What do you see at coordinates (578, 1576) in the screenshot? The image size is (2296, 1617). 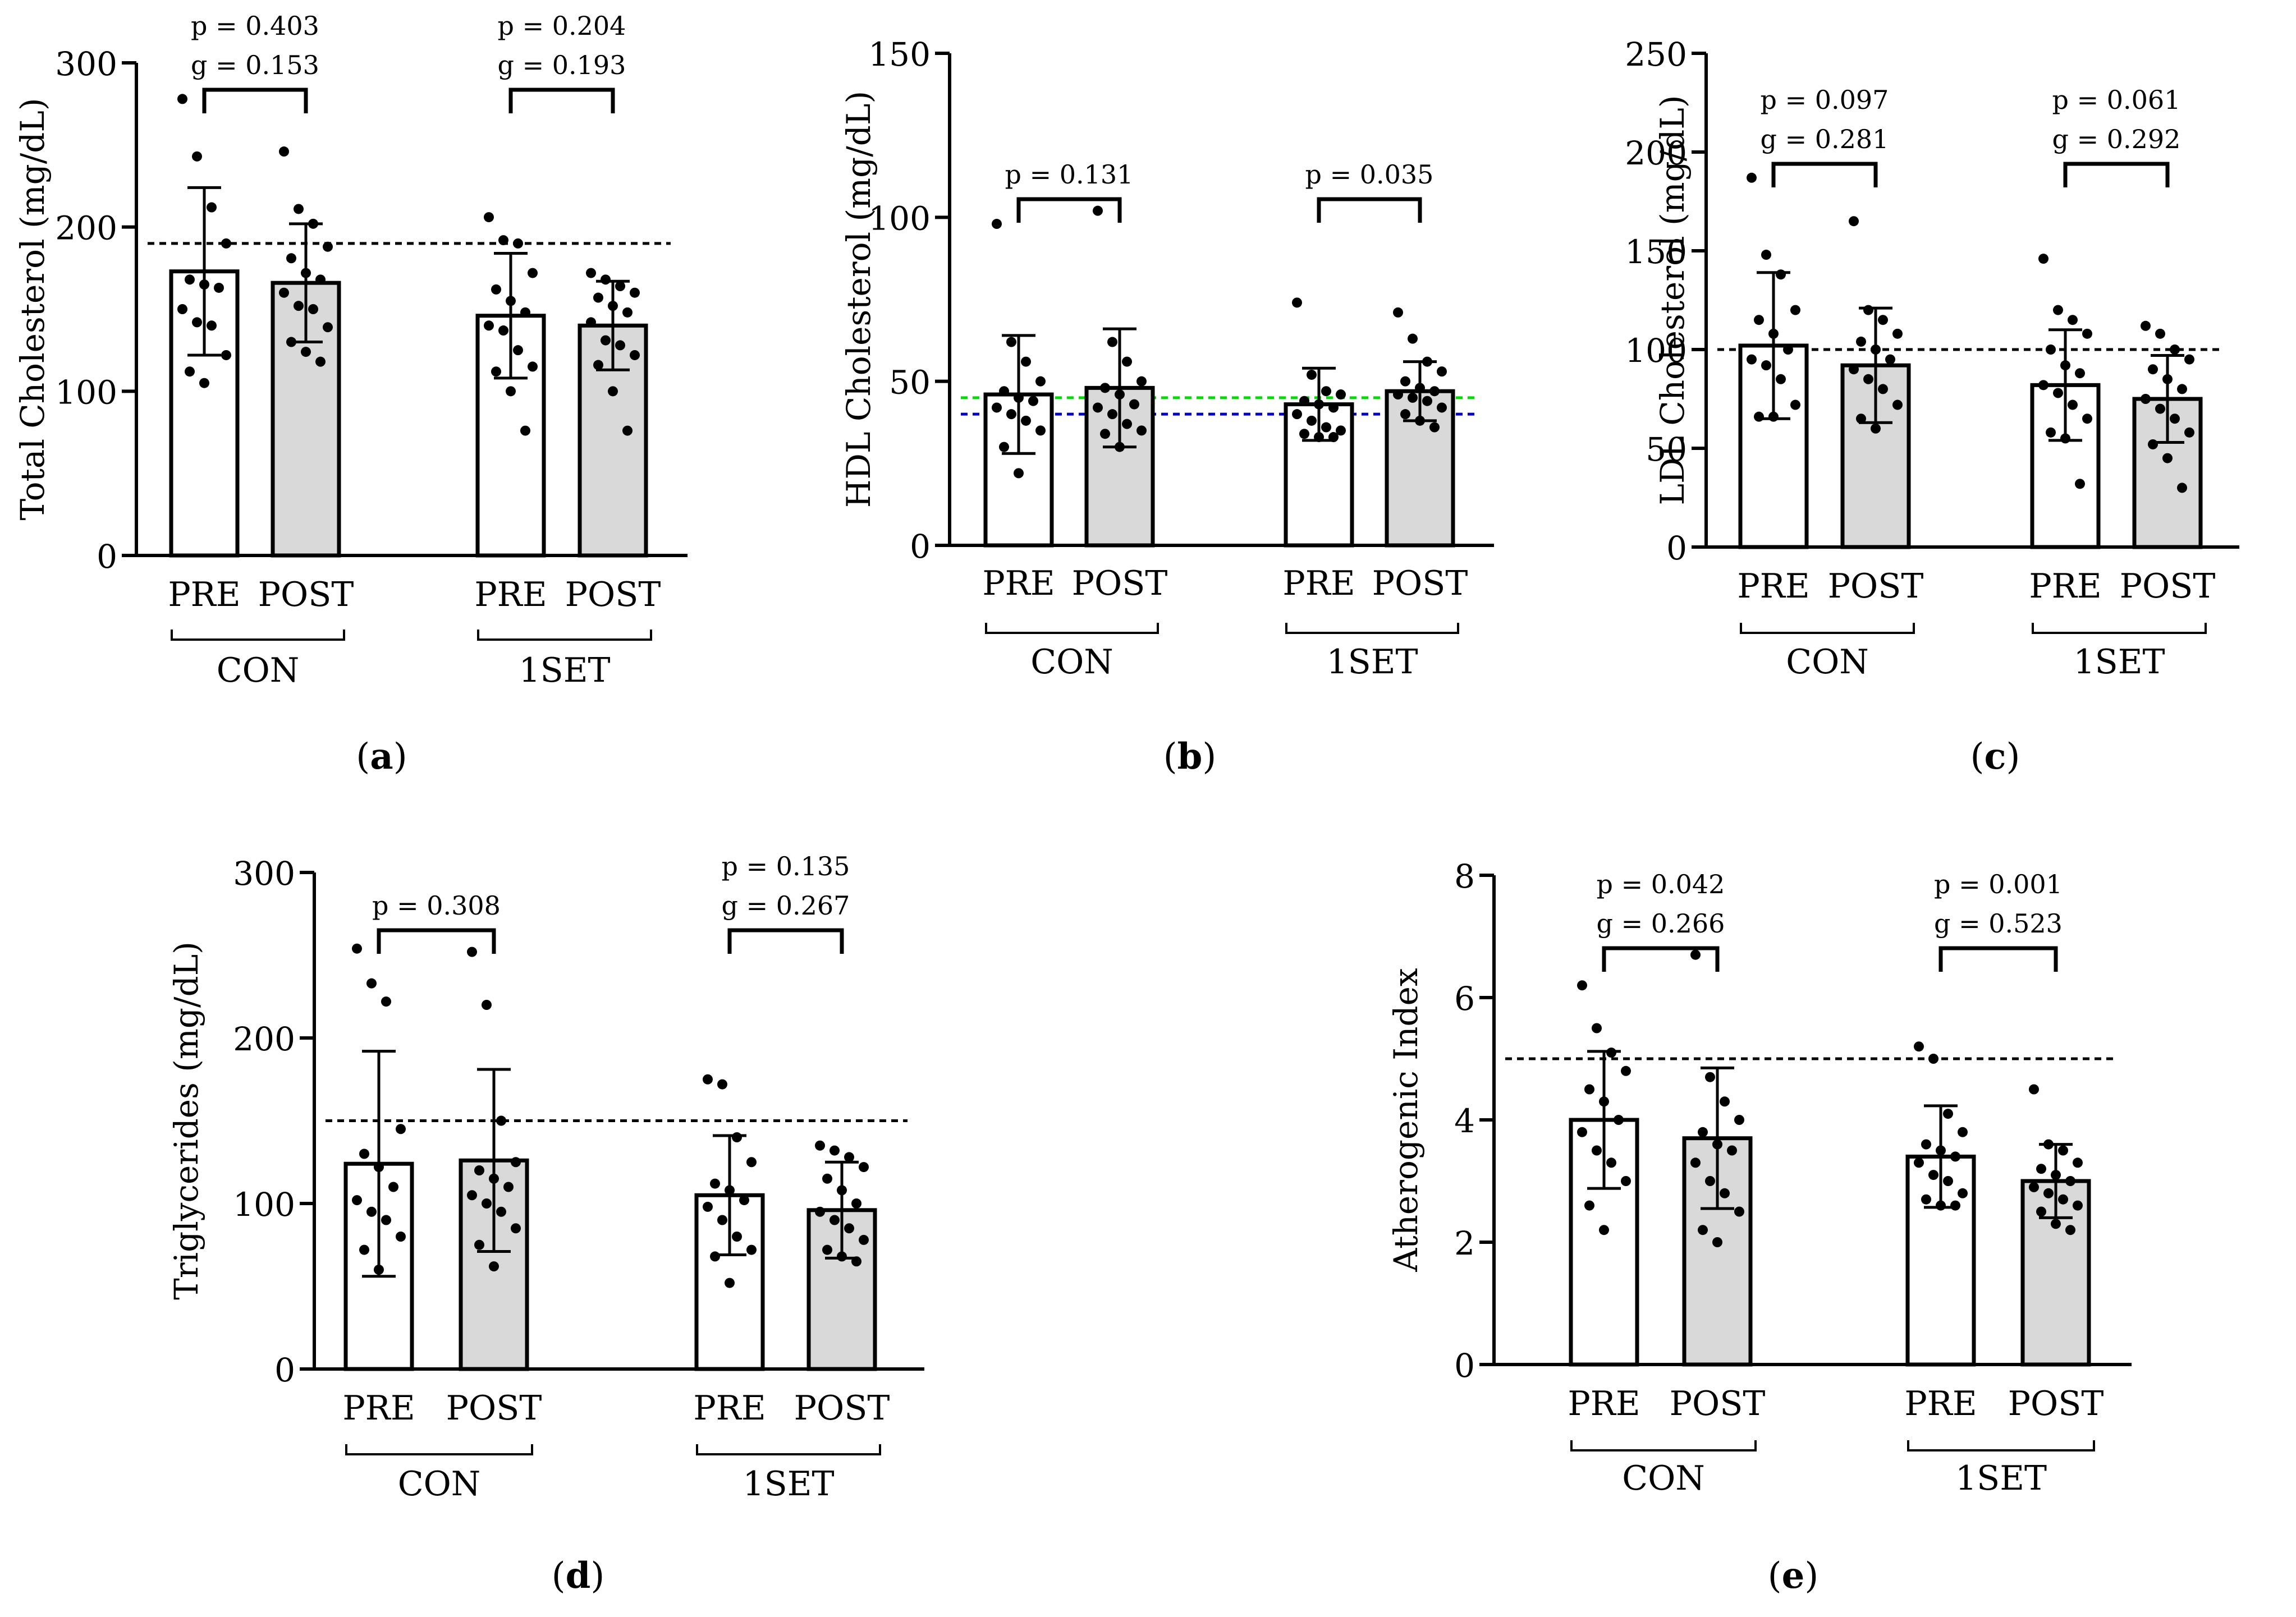 I see `panel-caption: (d)` at bounding box center [578, 1576].